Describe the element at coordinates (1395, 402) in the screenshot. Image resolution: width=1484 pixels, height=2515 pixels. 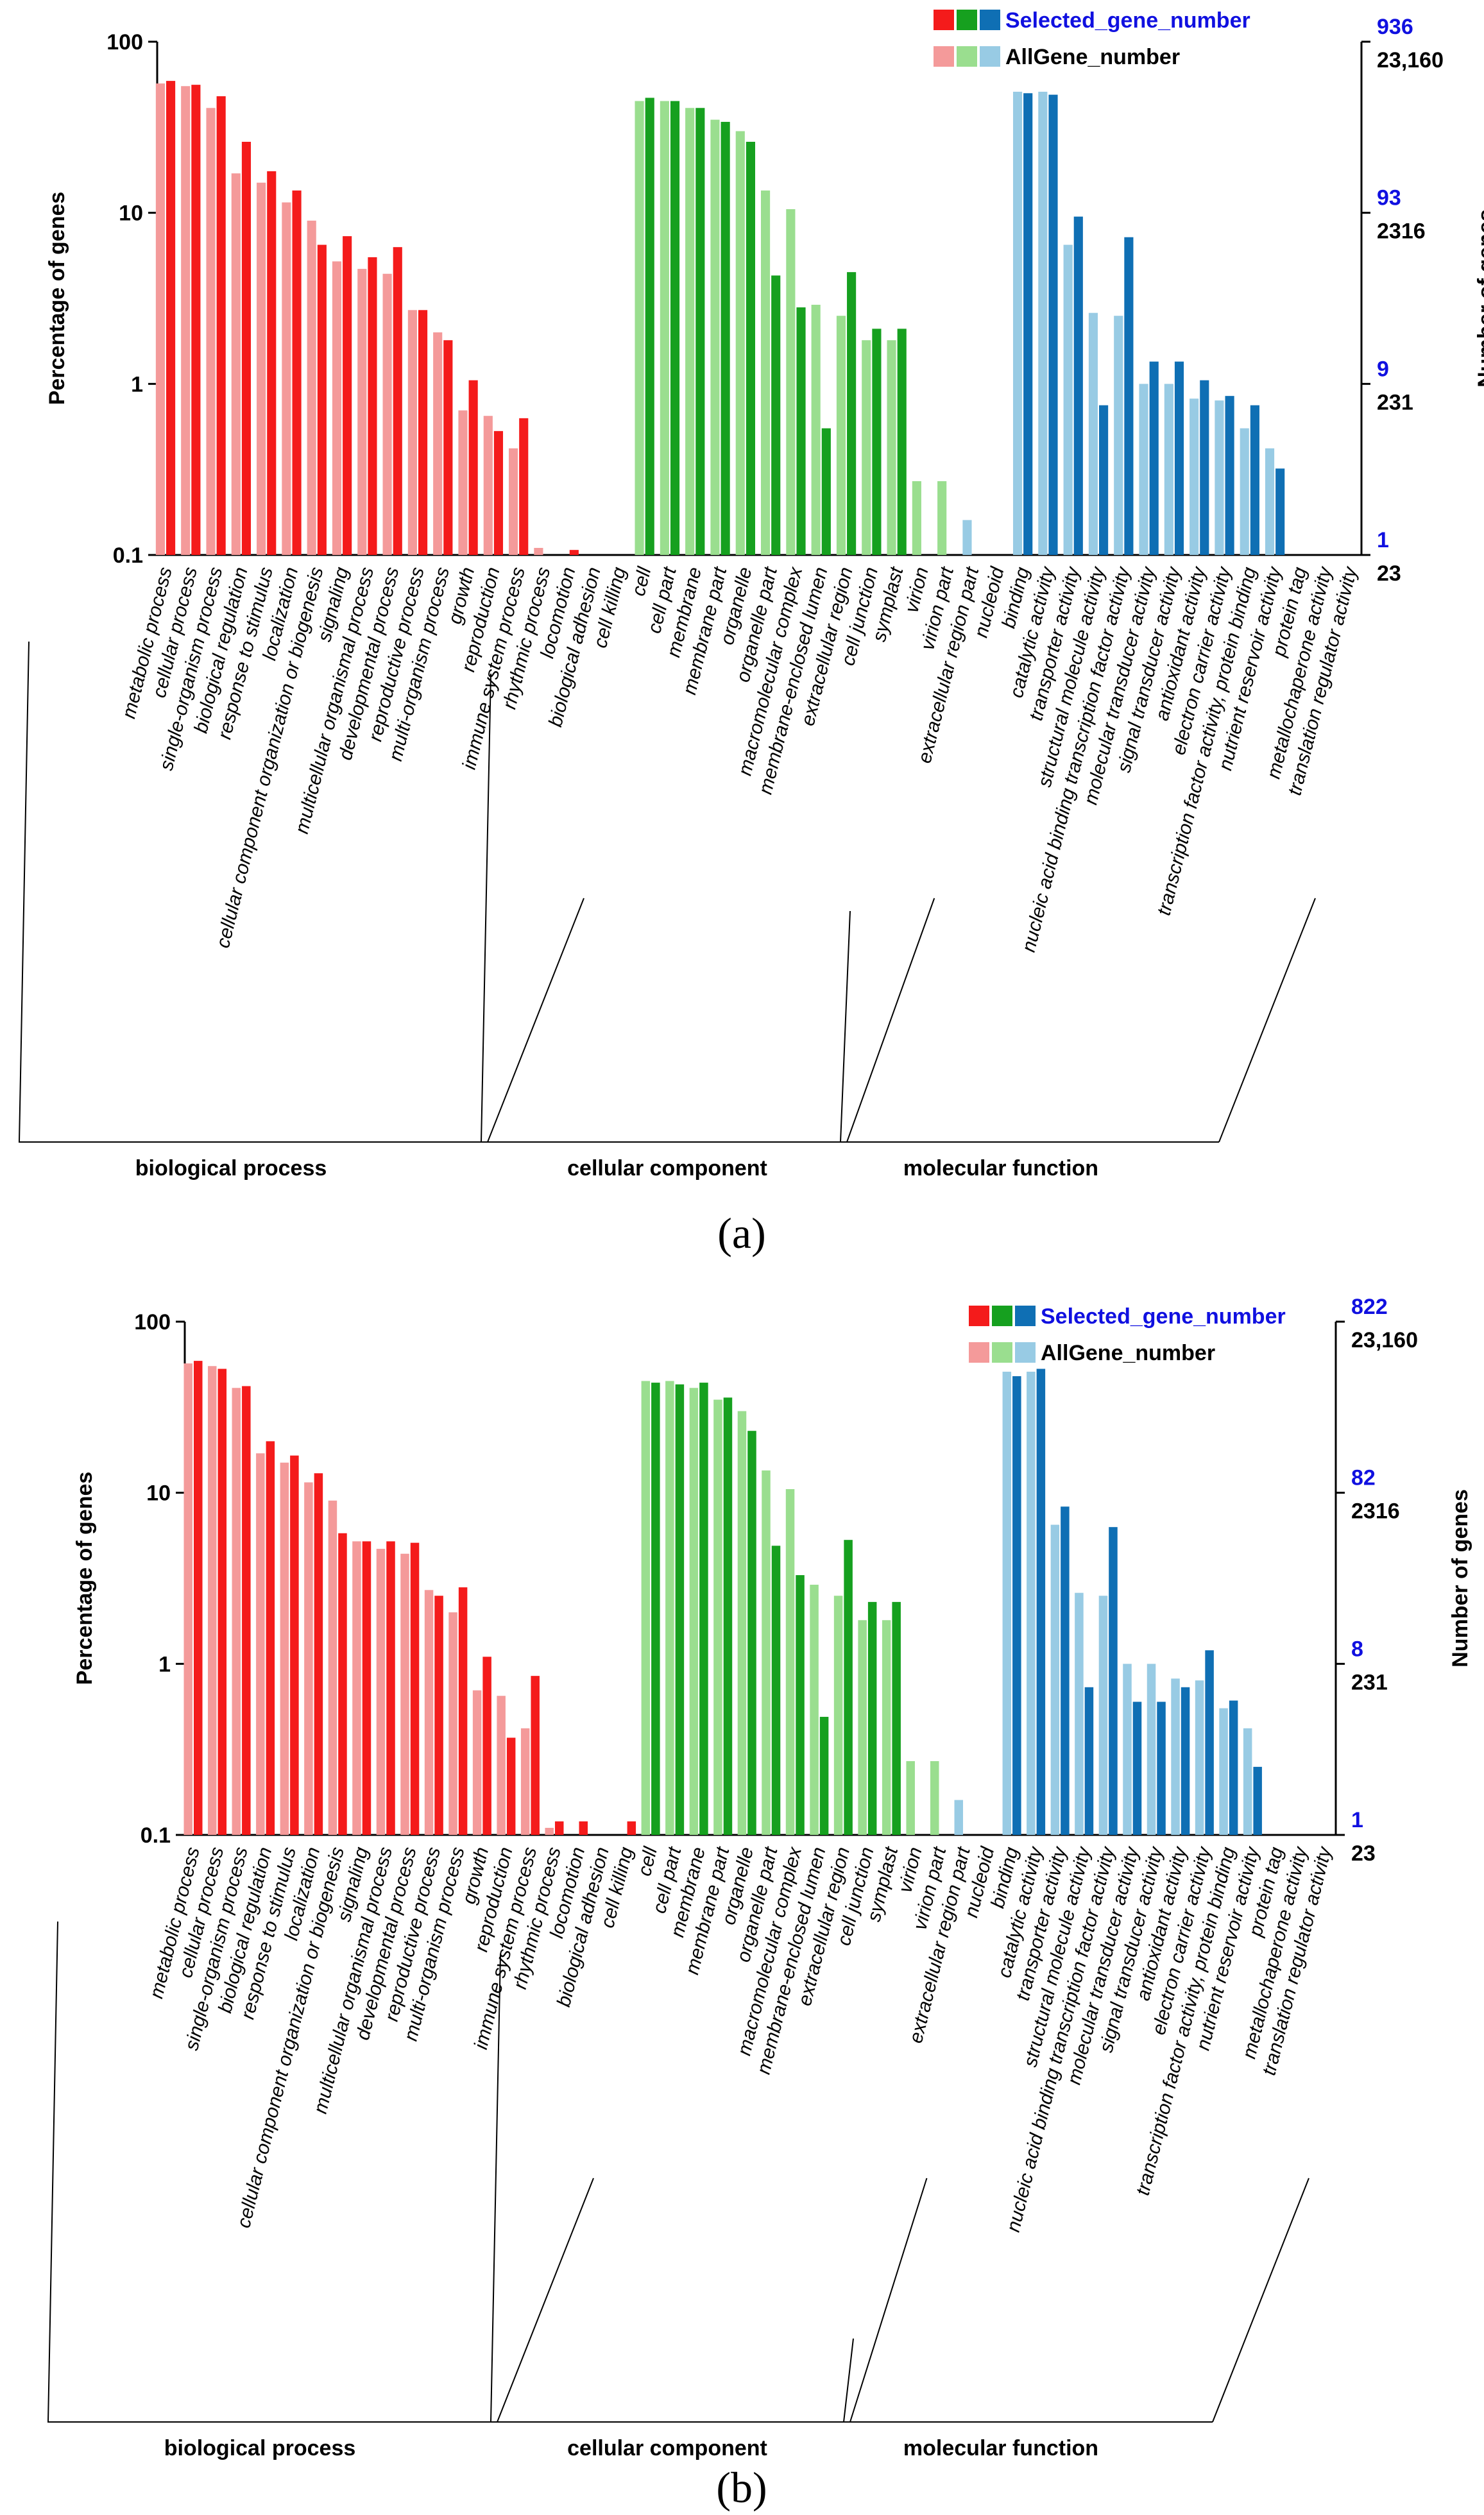
I see `right-tick-all: 231` at that location.